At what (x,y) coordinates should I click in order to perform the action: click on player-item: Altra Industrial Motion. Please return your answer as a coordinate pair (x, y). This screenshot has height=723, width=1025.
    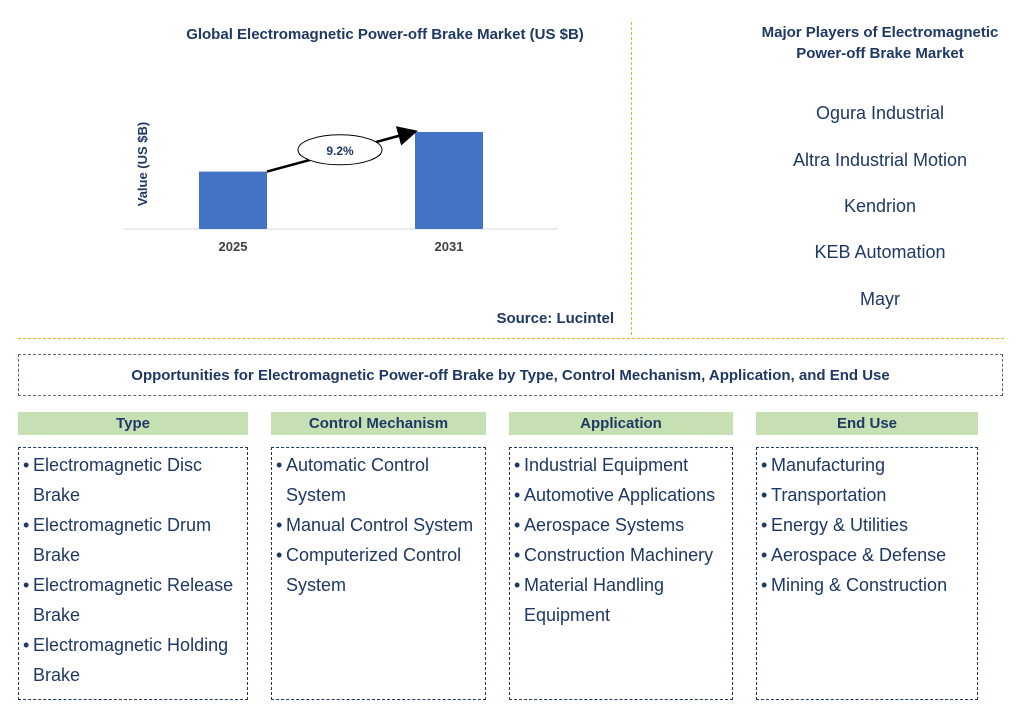
    Looking at the image, I should click on (880, 160).